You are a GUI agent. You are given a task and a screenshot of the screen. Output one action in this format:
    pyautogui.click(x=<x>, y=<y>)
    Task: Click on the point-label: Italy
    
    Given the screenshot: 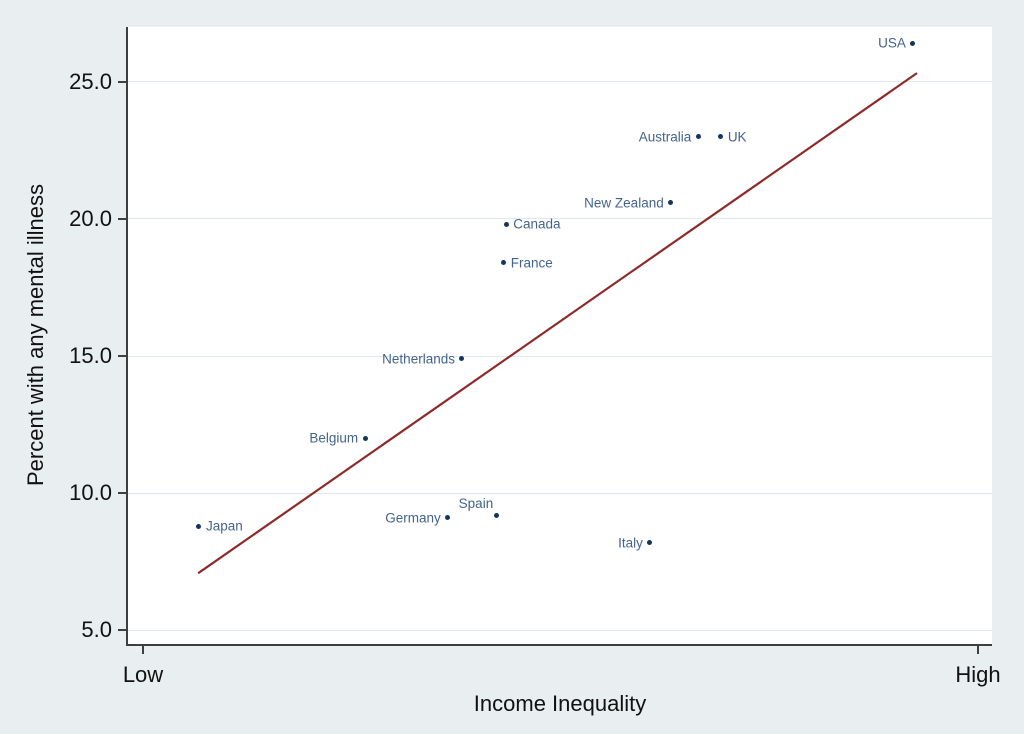 What is the action you would take?
    pyautogui.click(x=630, y=543)
    